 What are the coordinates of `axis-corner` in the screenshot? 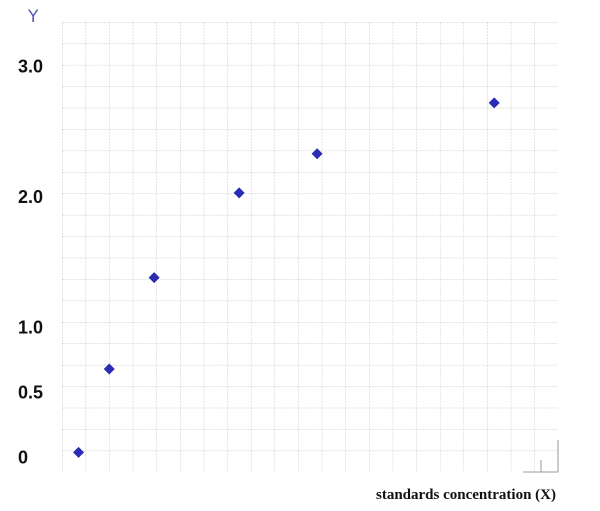 It's located at (541, 456).